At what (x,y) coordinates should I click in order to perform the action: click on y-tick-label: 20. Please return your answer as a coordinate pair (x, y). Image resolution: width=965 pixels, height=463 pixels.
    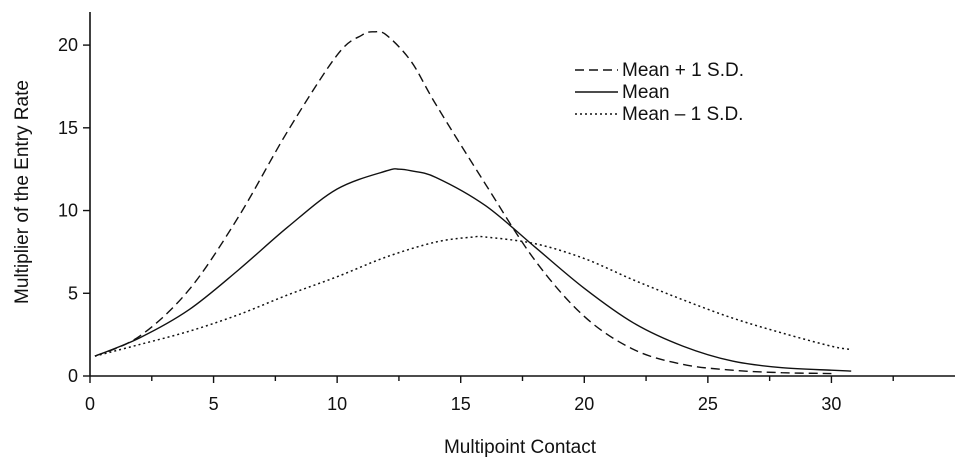
    Looking at the image, I should click on (68, 45).